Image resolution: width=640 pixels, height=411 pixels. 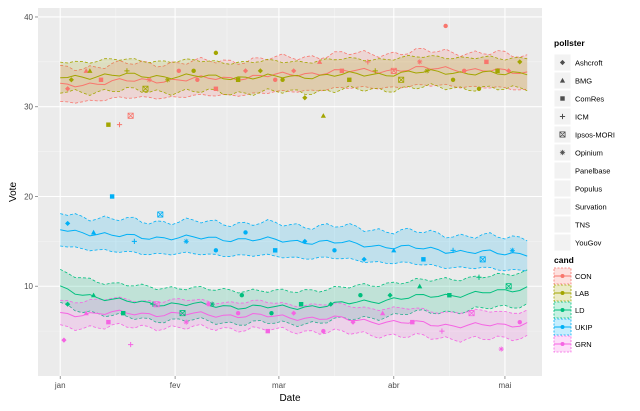 What do you see at coordinates (582, 293) in the screenshot?
I see `cand-legend-label: LAB` at bounding box center [582, 293].